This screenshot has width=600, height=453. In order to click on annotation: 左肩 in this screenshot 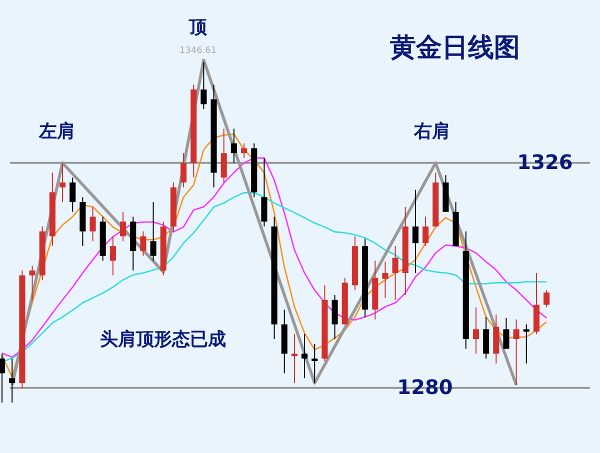, I will do `click(56, 131)`.